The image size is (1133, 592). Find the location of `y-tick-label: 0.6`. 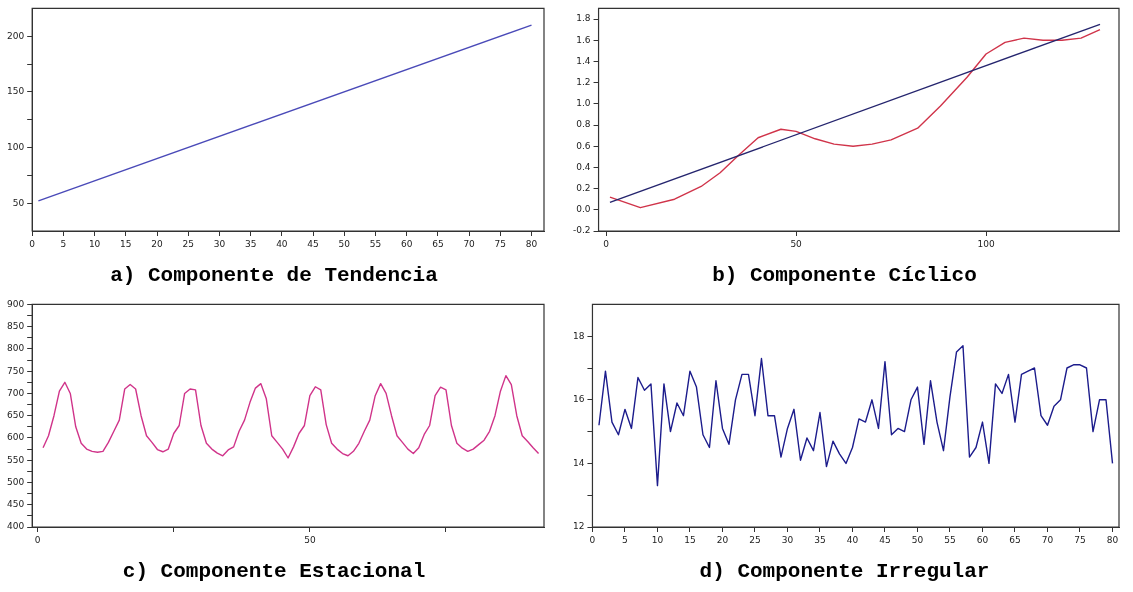

y-tick-label: 0.6 is located at coordinates (583, 145).